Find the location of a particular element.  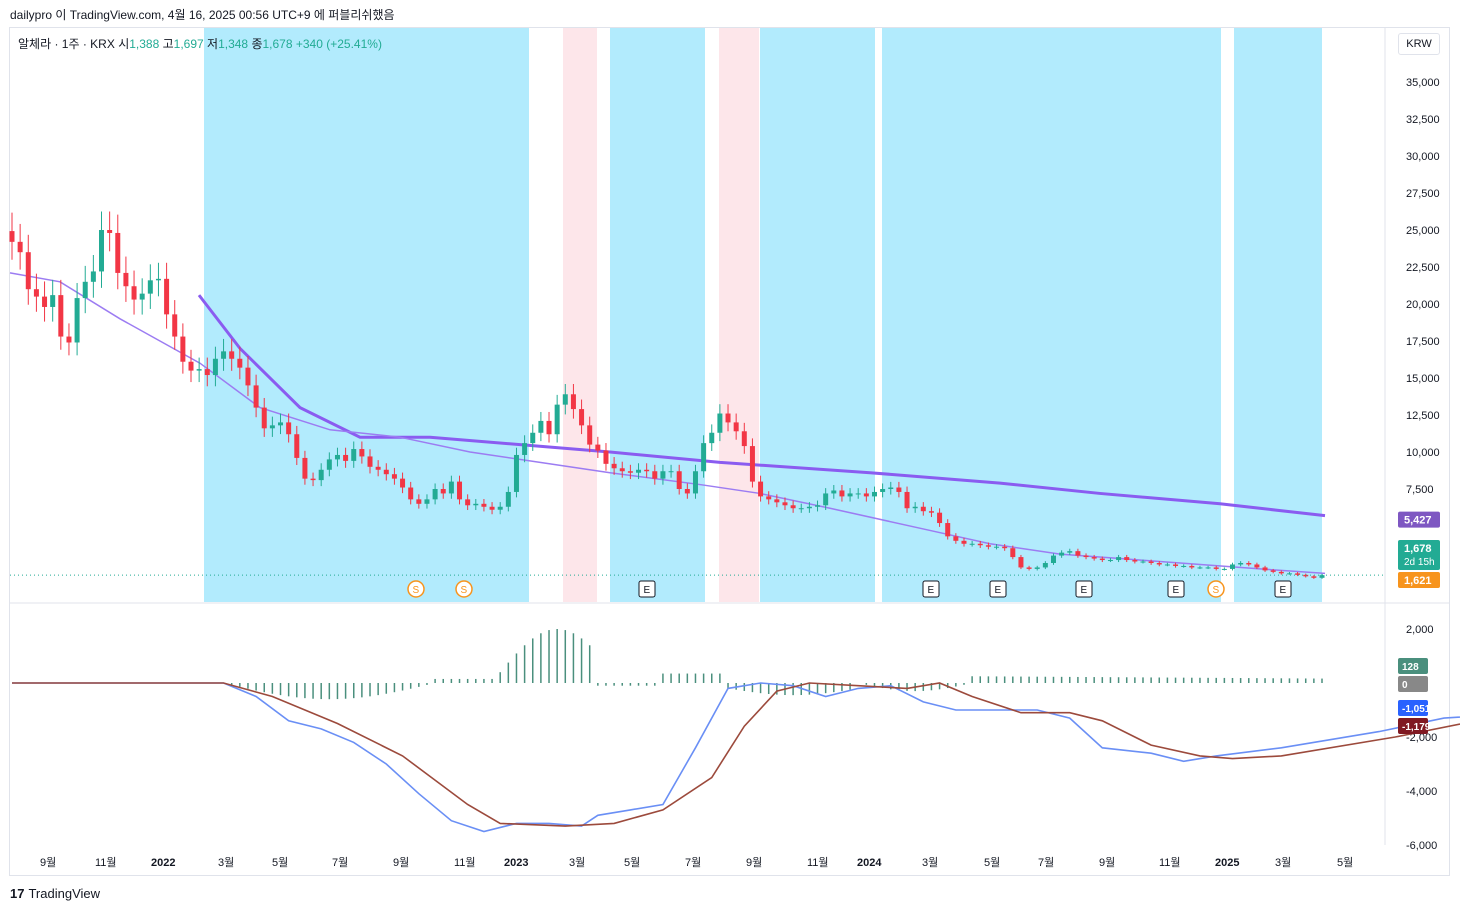

currency-button: KRW is located at coordinates (1419, 44).